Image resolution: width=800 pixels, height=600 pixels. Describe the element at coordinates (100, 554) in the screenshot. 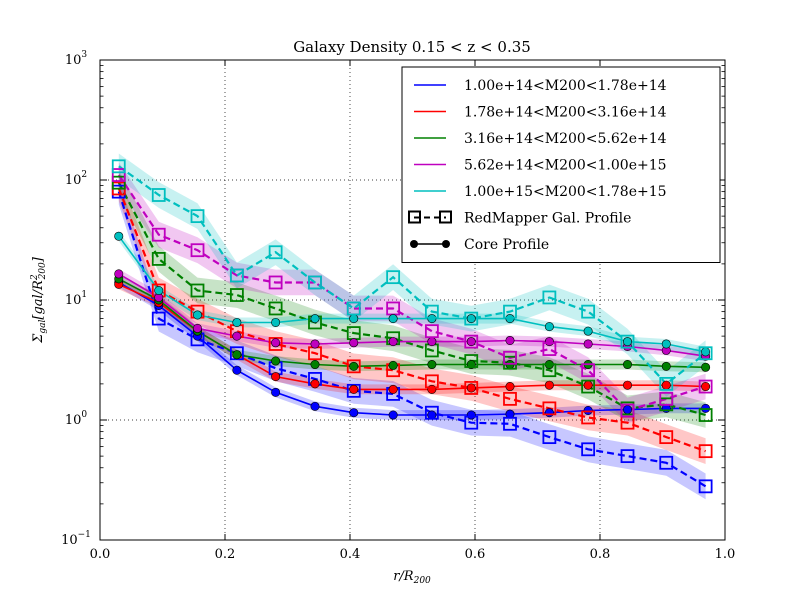

I see `x-tick-label: 0.0` at that location.